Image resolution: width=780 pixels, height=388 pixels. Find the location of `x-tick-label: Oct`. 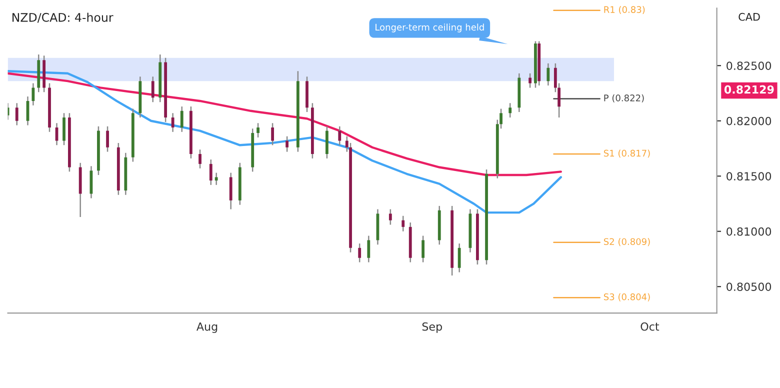

x-tick-label: Oct is located at coordinates (650, 326).